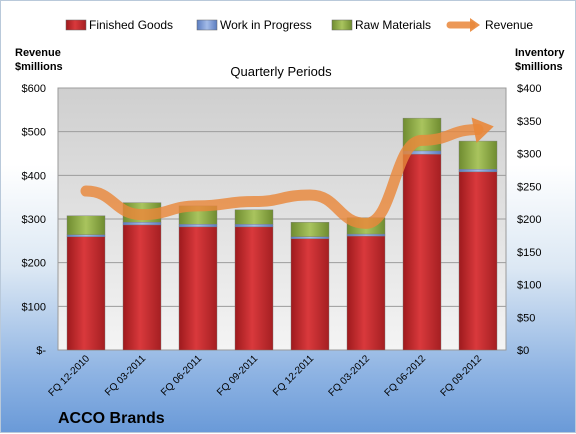  Describe the element at coordinates (539, 67) in the screenshot. I see `right-axis-title-line2: $millions` at that location.